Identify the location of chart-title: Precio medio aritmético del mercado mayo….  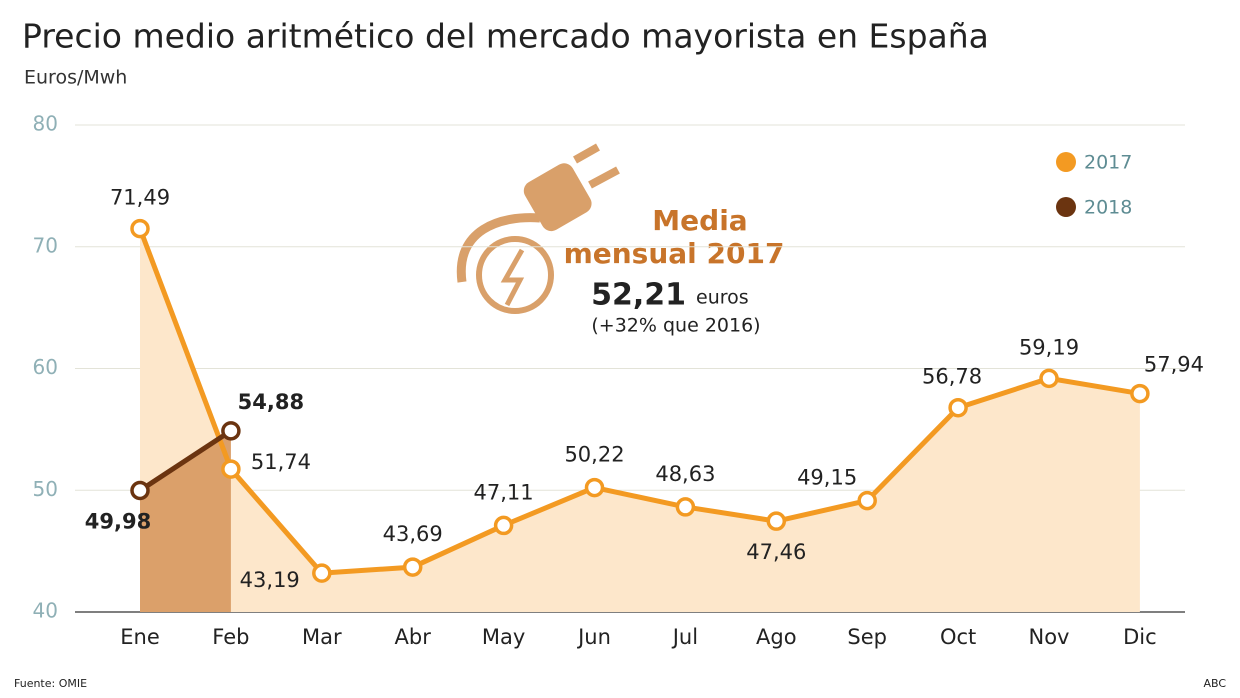
(505, 36).